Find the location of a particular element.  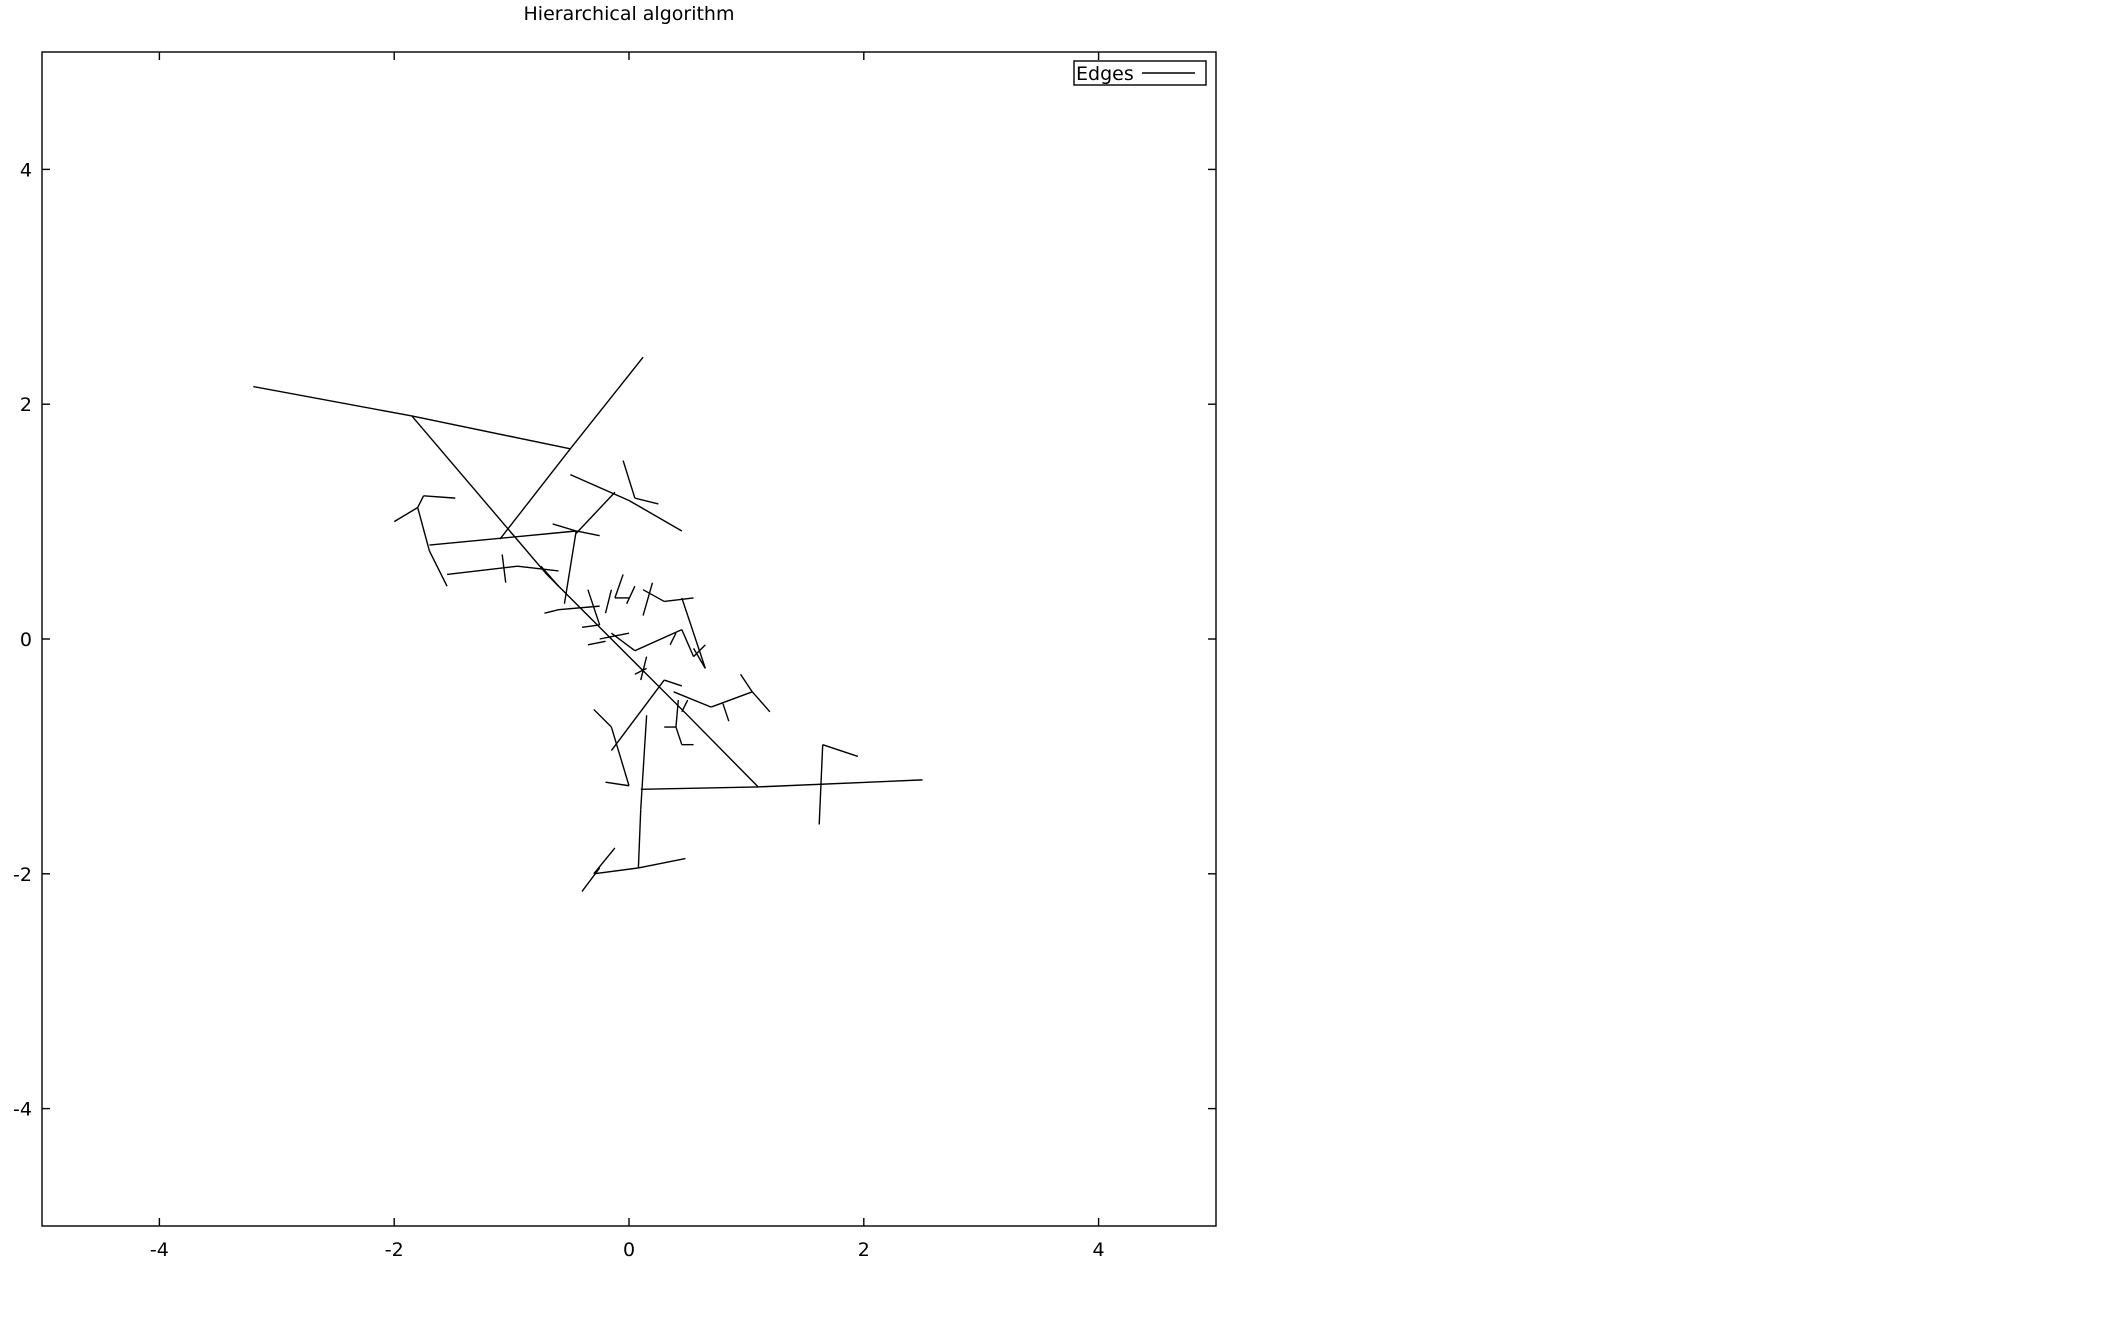

y-tick-label: 2 is located at coordinates (26, 405).